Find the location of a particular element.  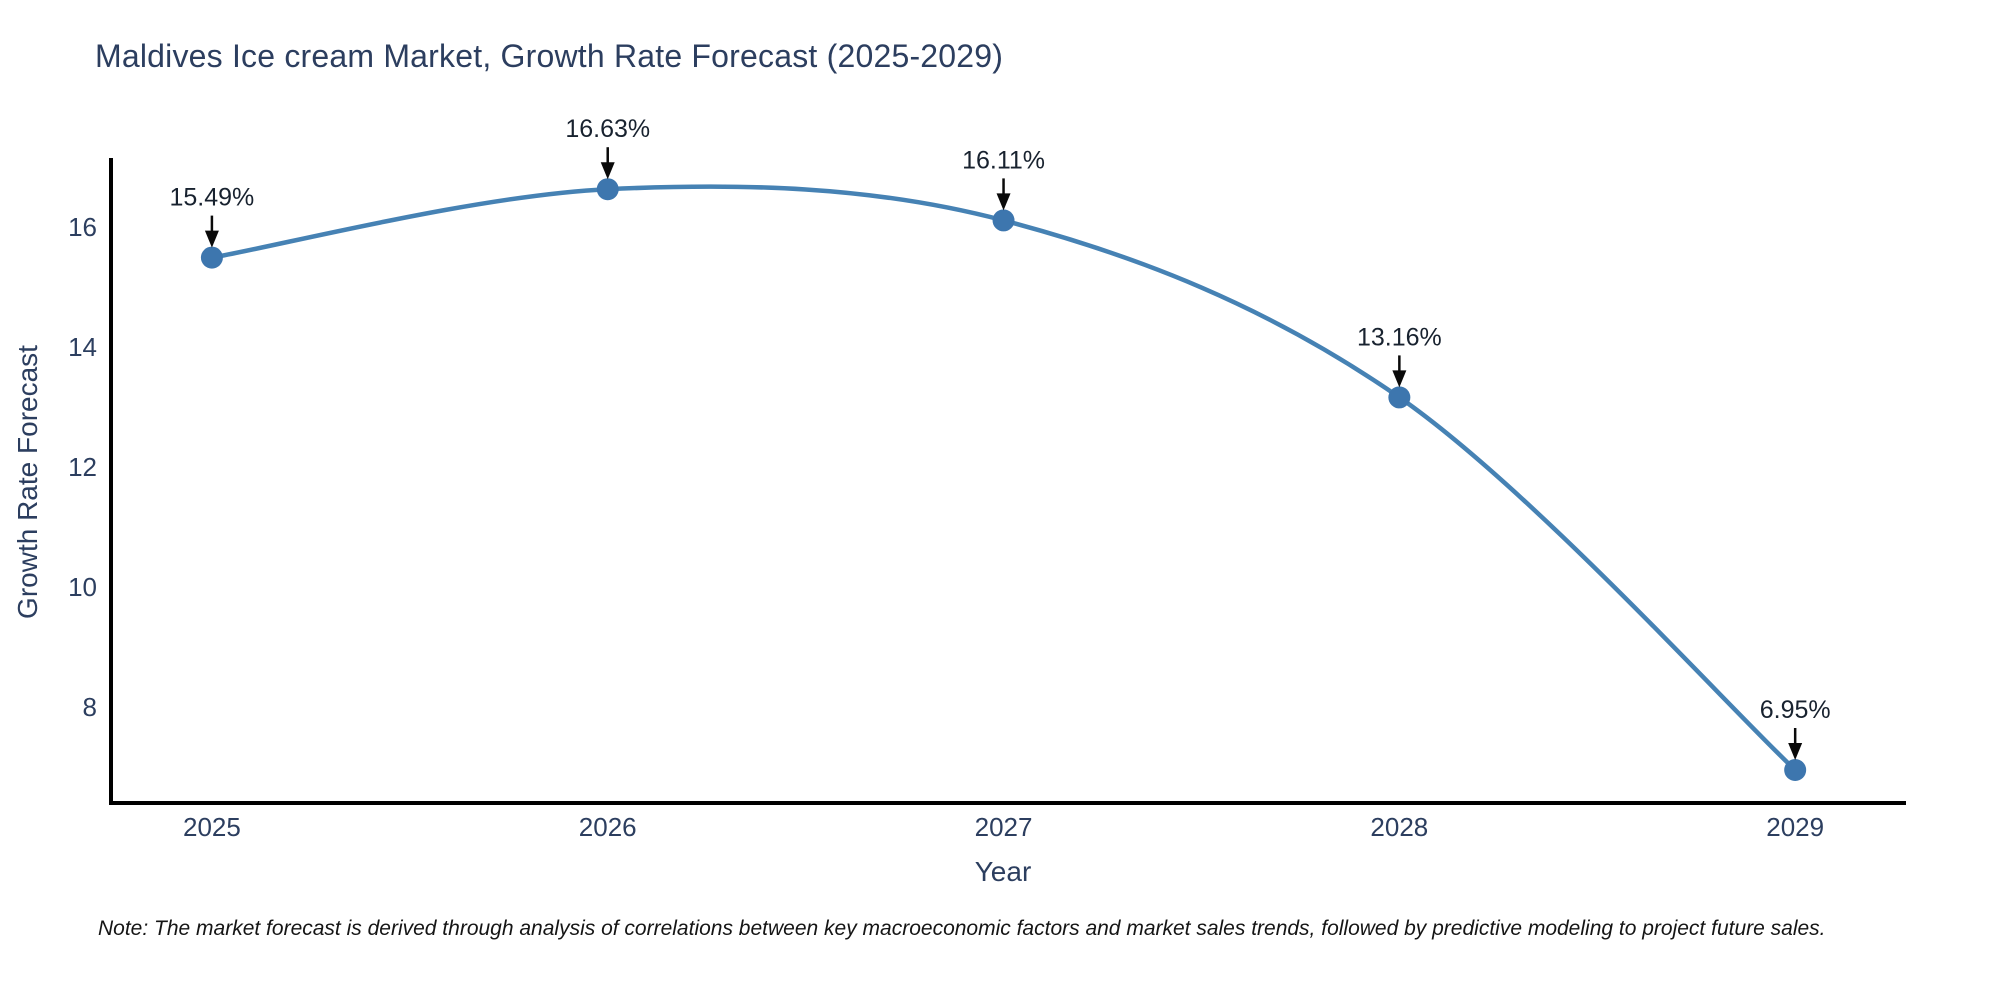

y-tick-label: 16 is located at coordinates (82, 227).